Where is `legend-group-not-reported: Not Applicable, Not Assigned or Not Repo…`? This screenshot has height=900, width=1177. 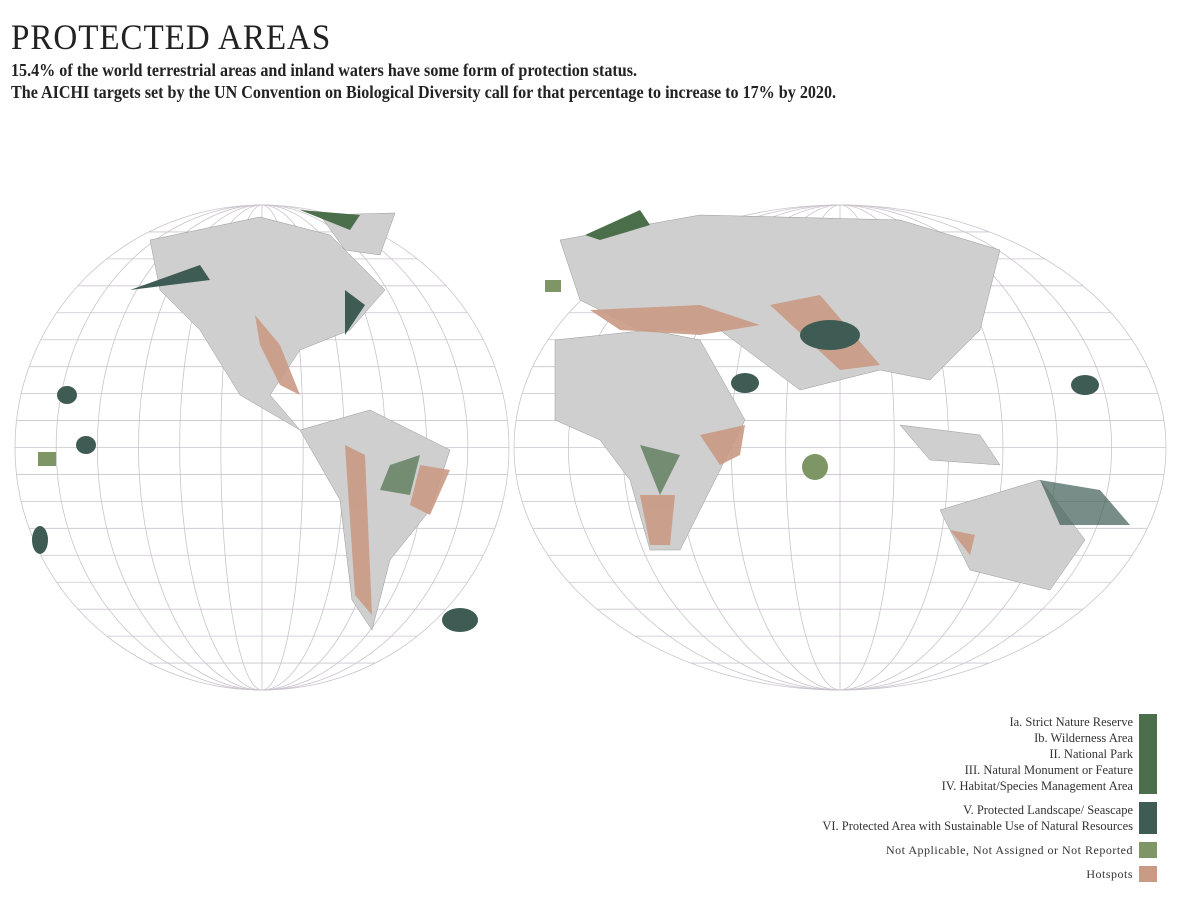
legend-group-not-reported: Not Applicable, Not Assigned or Not Repo… is located at coordinates (957, 850).